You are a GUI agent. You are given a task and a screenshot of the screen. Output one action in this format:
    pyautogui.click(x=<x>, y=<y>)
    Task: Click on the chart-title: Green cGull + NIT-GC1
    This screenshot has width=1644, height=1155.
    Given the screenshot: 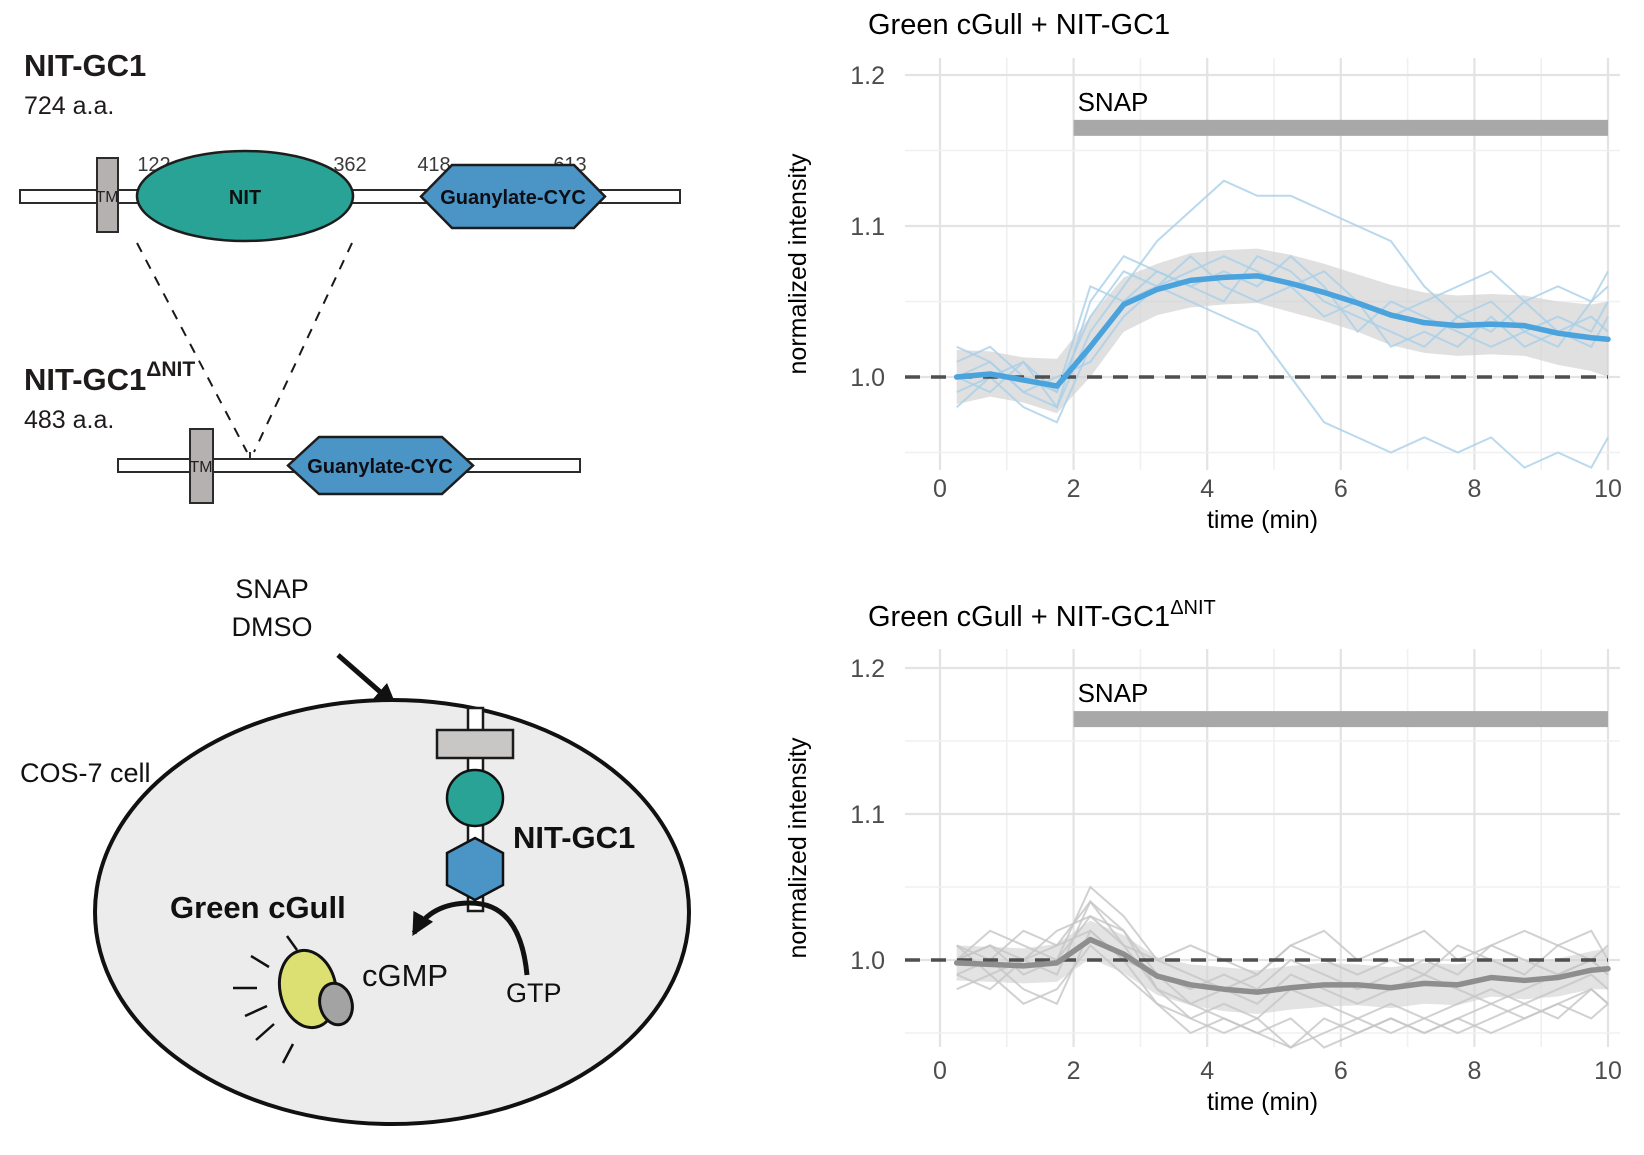 What is the action you would take?
    pyautogui.click(x=1019, y=25)
    